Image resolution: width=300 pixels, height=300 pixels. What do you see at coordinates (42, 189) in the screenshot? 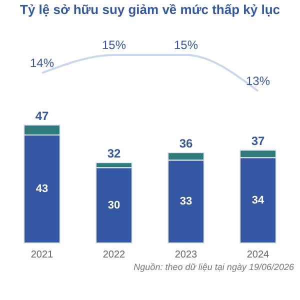
I see `data-label: 43` at bounding box center [42, 189].